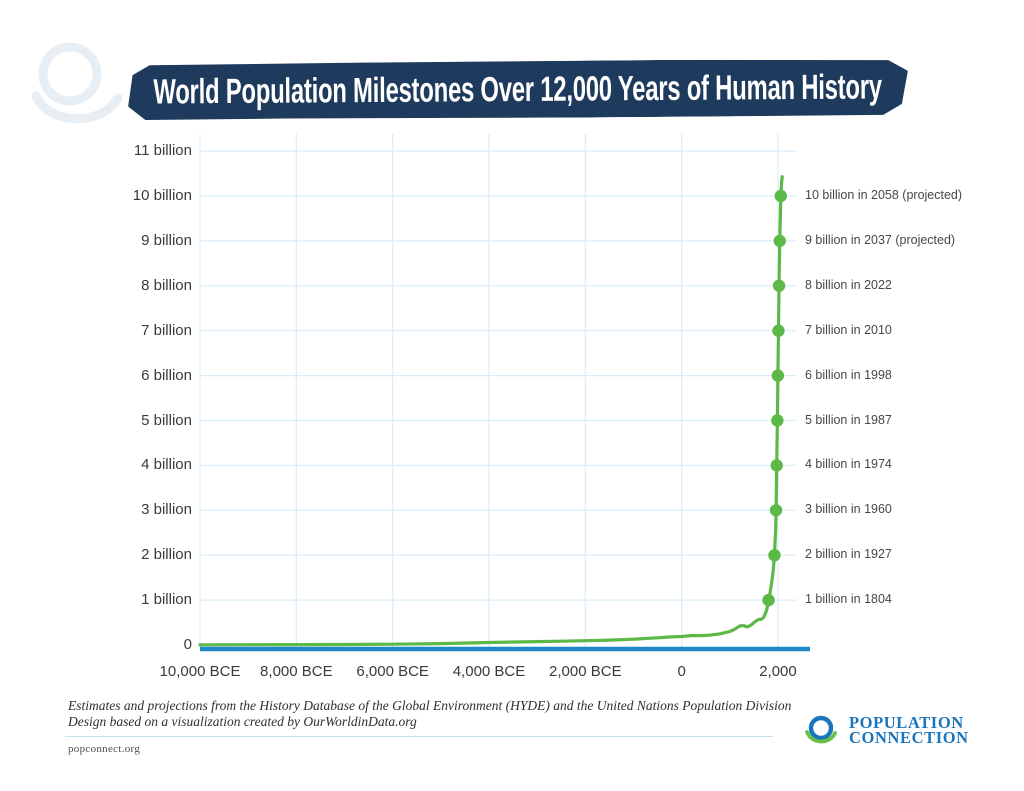  I want to click on y-axis-label: 6 billion, so click(166, 375).